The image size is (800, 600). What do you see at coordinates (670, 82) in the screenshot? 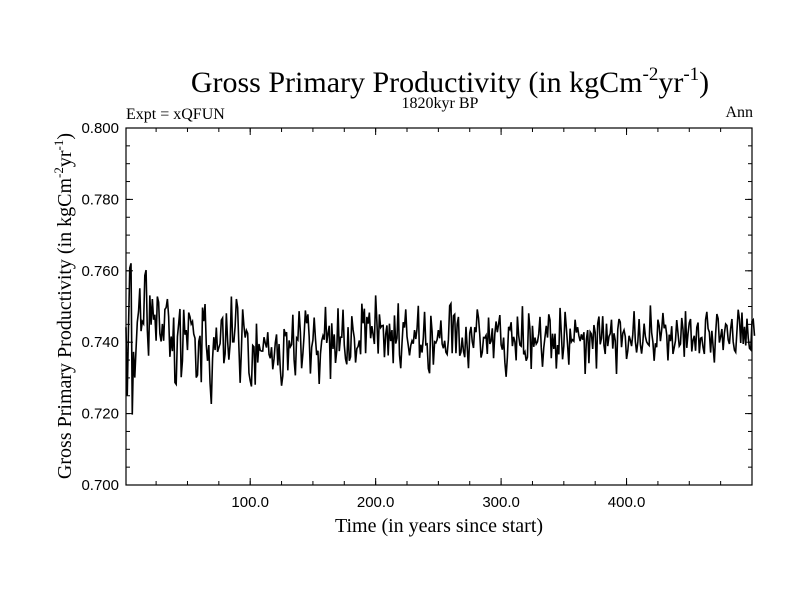
I see `title-mid: yr` at bounding box center [670, 82].